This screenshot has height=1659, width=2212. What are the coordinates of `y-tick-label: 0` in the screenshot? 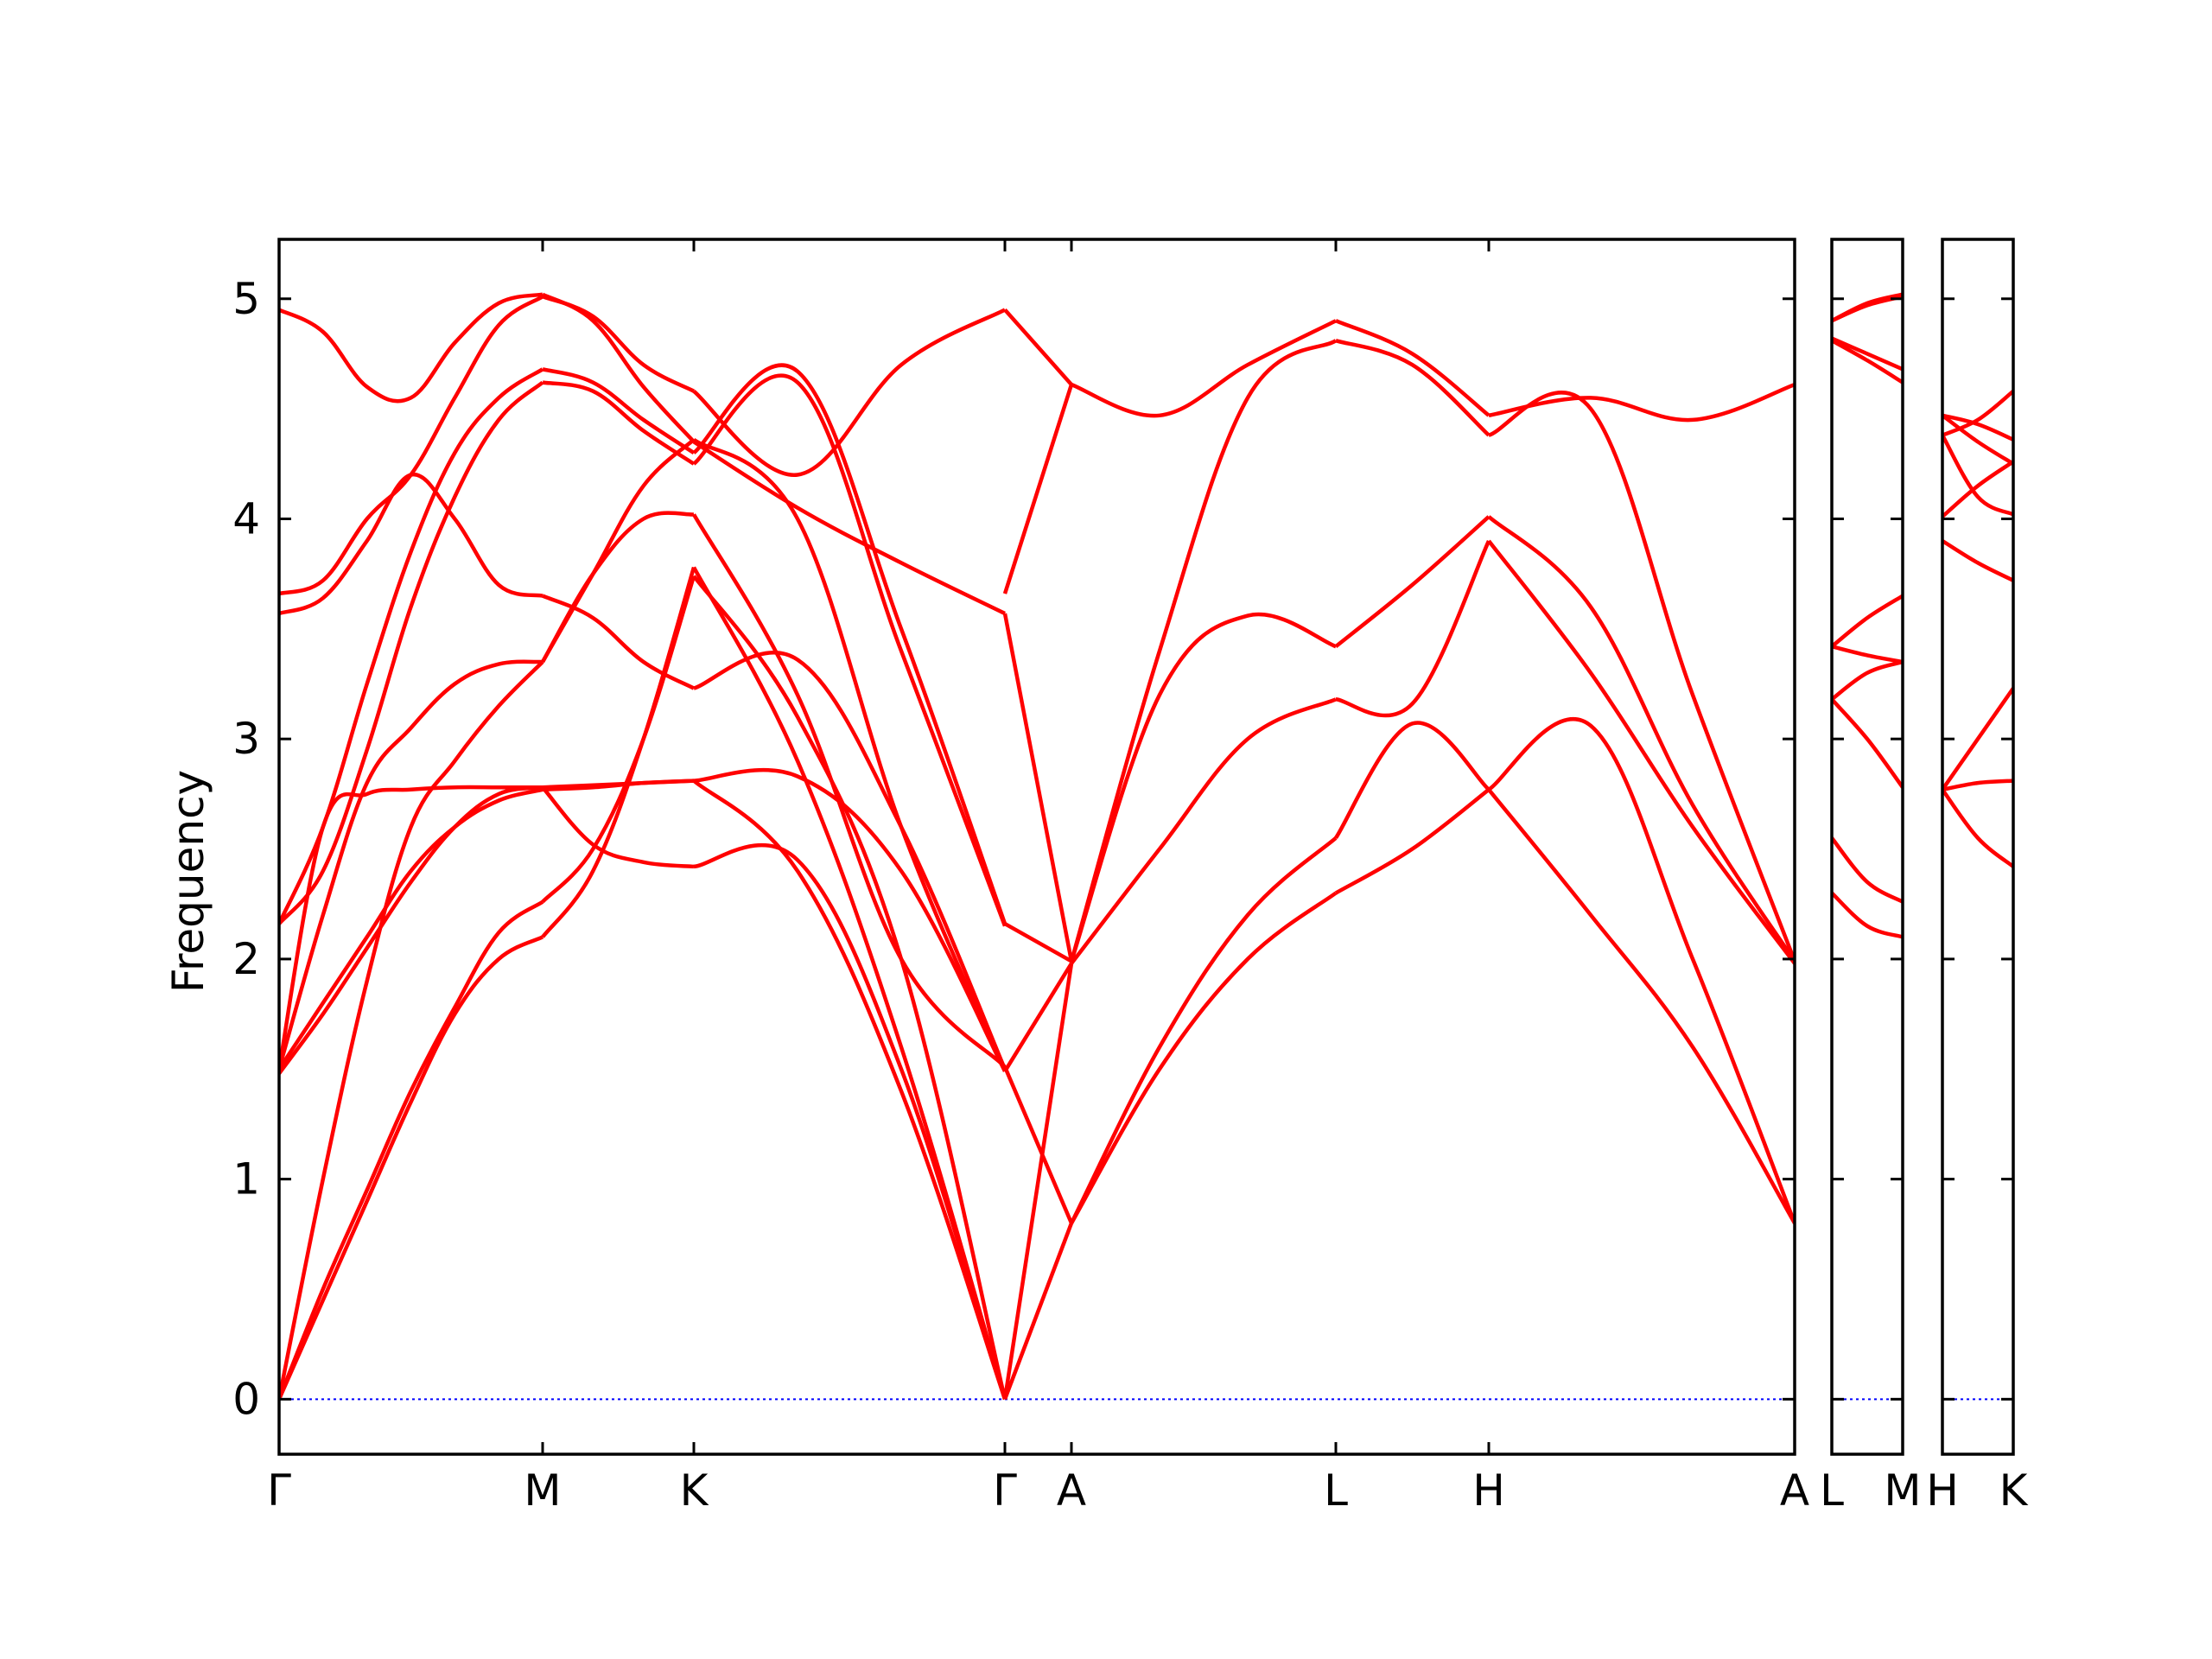 It's located at (246, 1399).